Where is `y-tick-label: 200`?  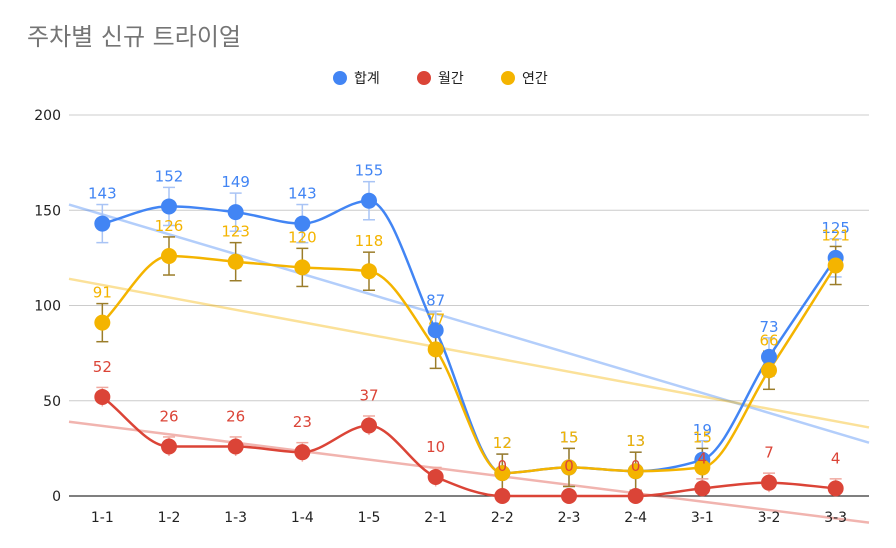
y-tick-label: 200 is located at coordinates (47, 116).